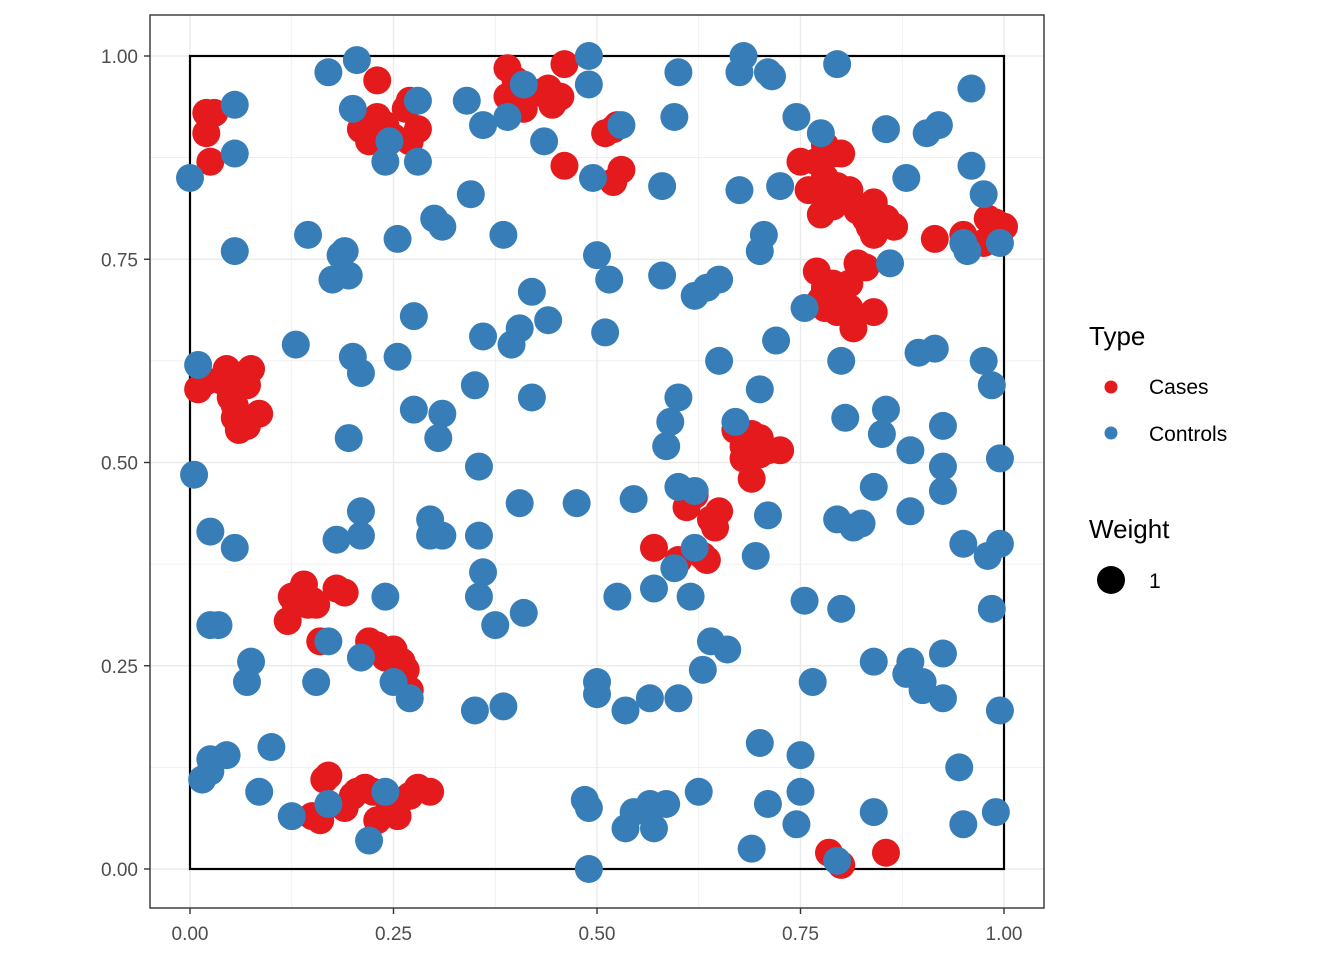  Describe the element at coordinates (1179, 387) in the screenshot. I see `legend-cases-label: Cases` at that location.